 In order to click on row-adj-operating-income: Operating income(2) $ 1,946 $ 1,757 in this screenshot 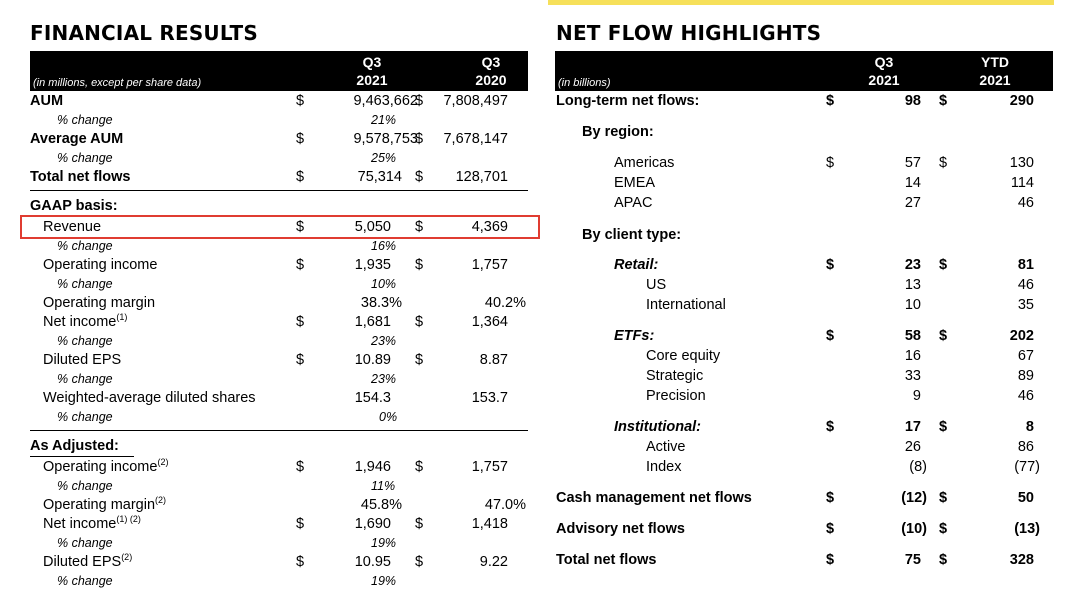, I will do `click(275, 466)`.